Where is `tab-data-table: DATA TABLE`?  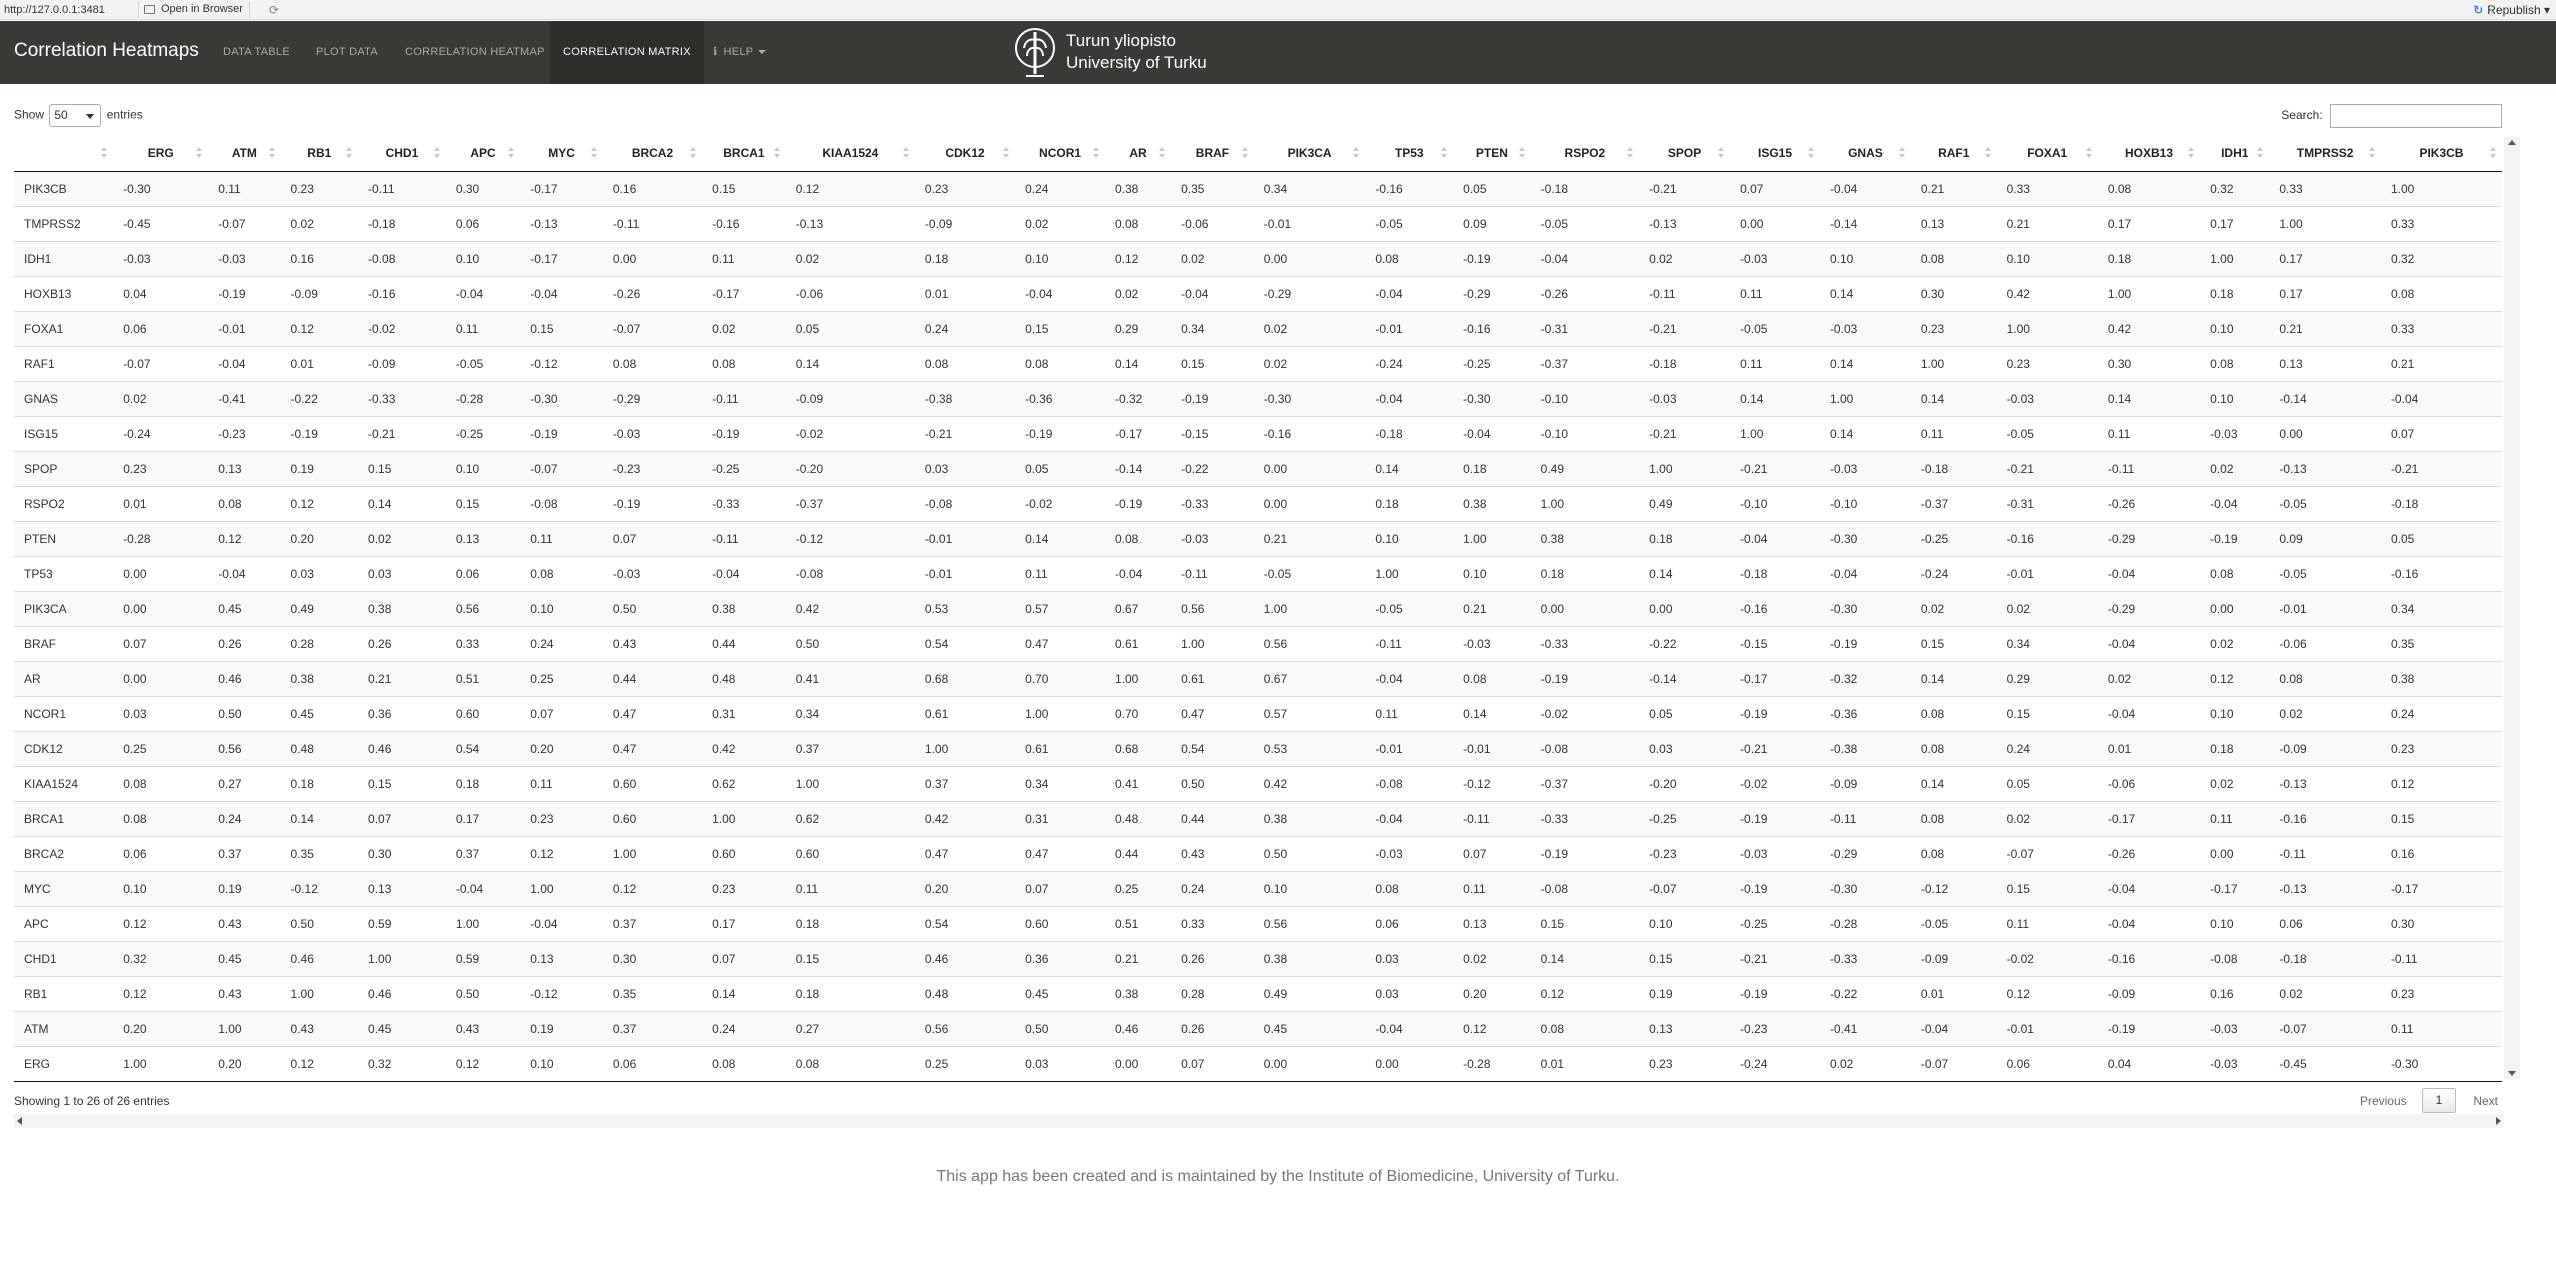 tab-data-table: DATA TABLE is located at coordinates (256, 52).